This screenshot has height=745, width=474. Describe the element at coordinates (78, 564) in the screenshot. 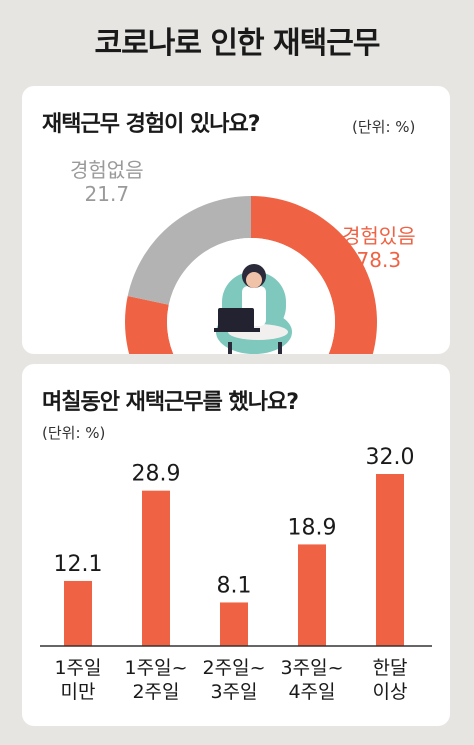

I see `bar-value-label: 12.1` at that location.